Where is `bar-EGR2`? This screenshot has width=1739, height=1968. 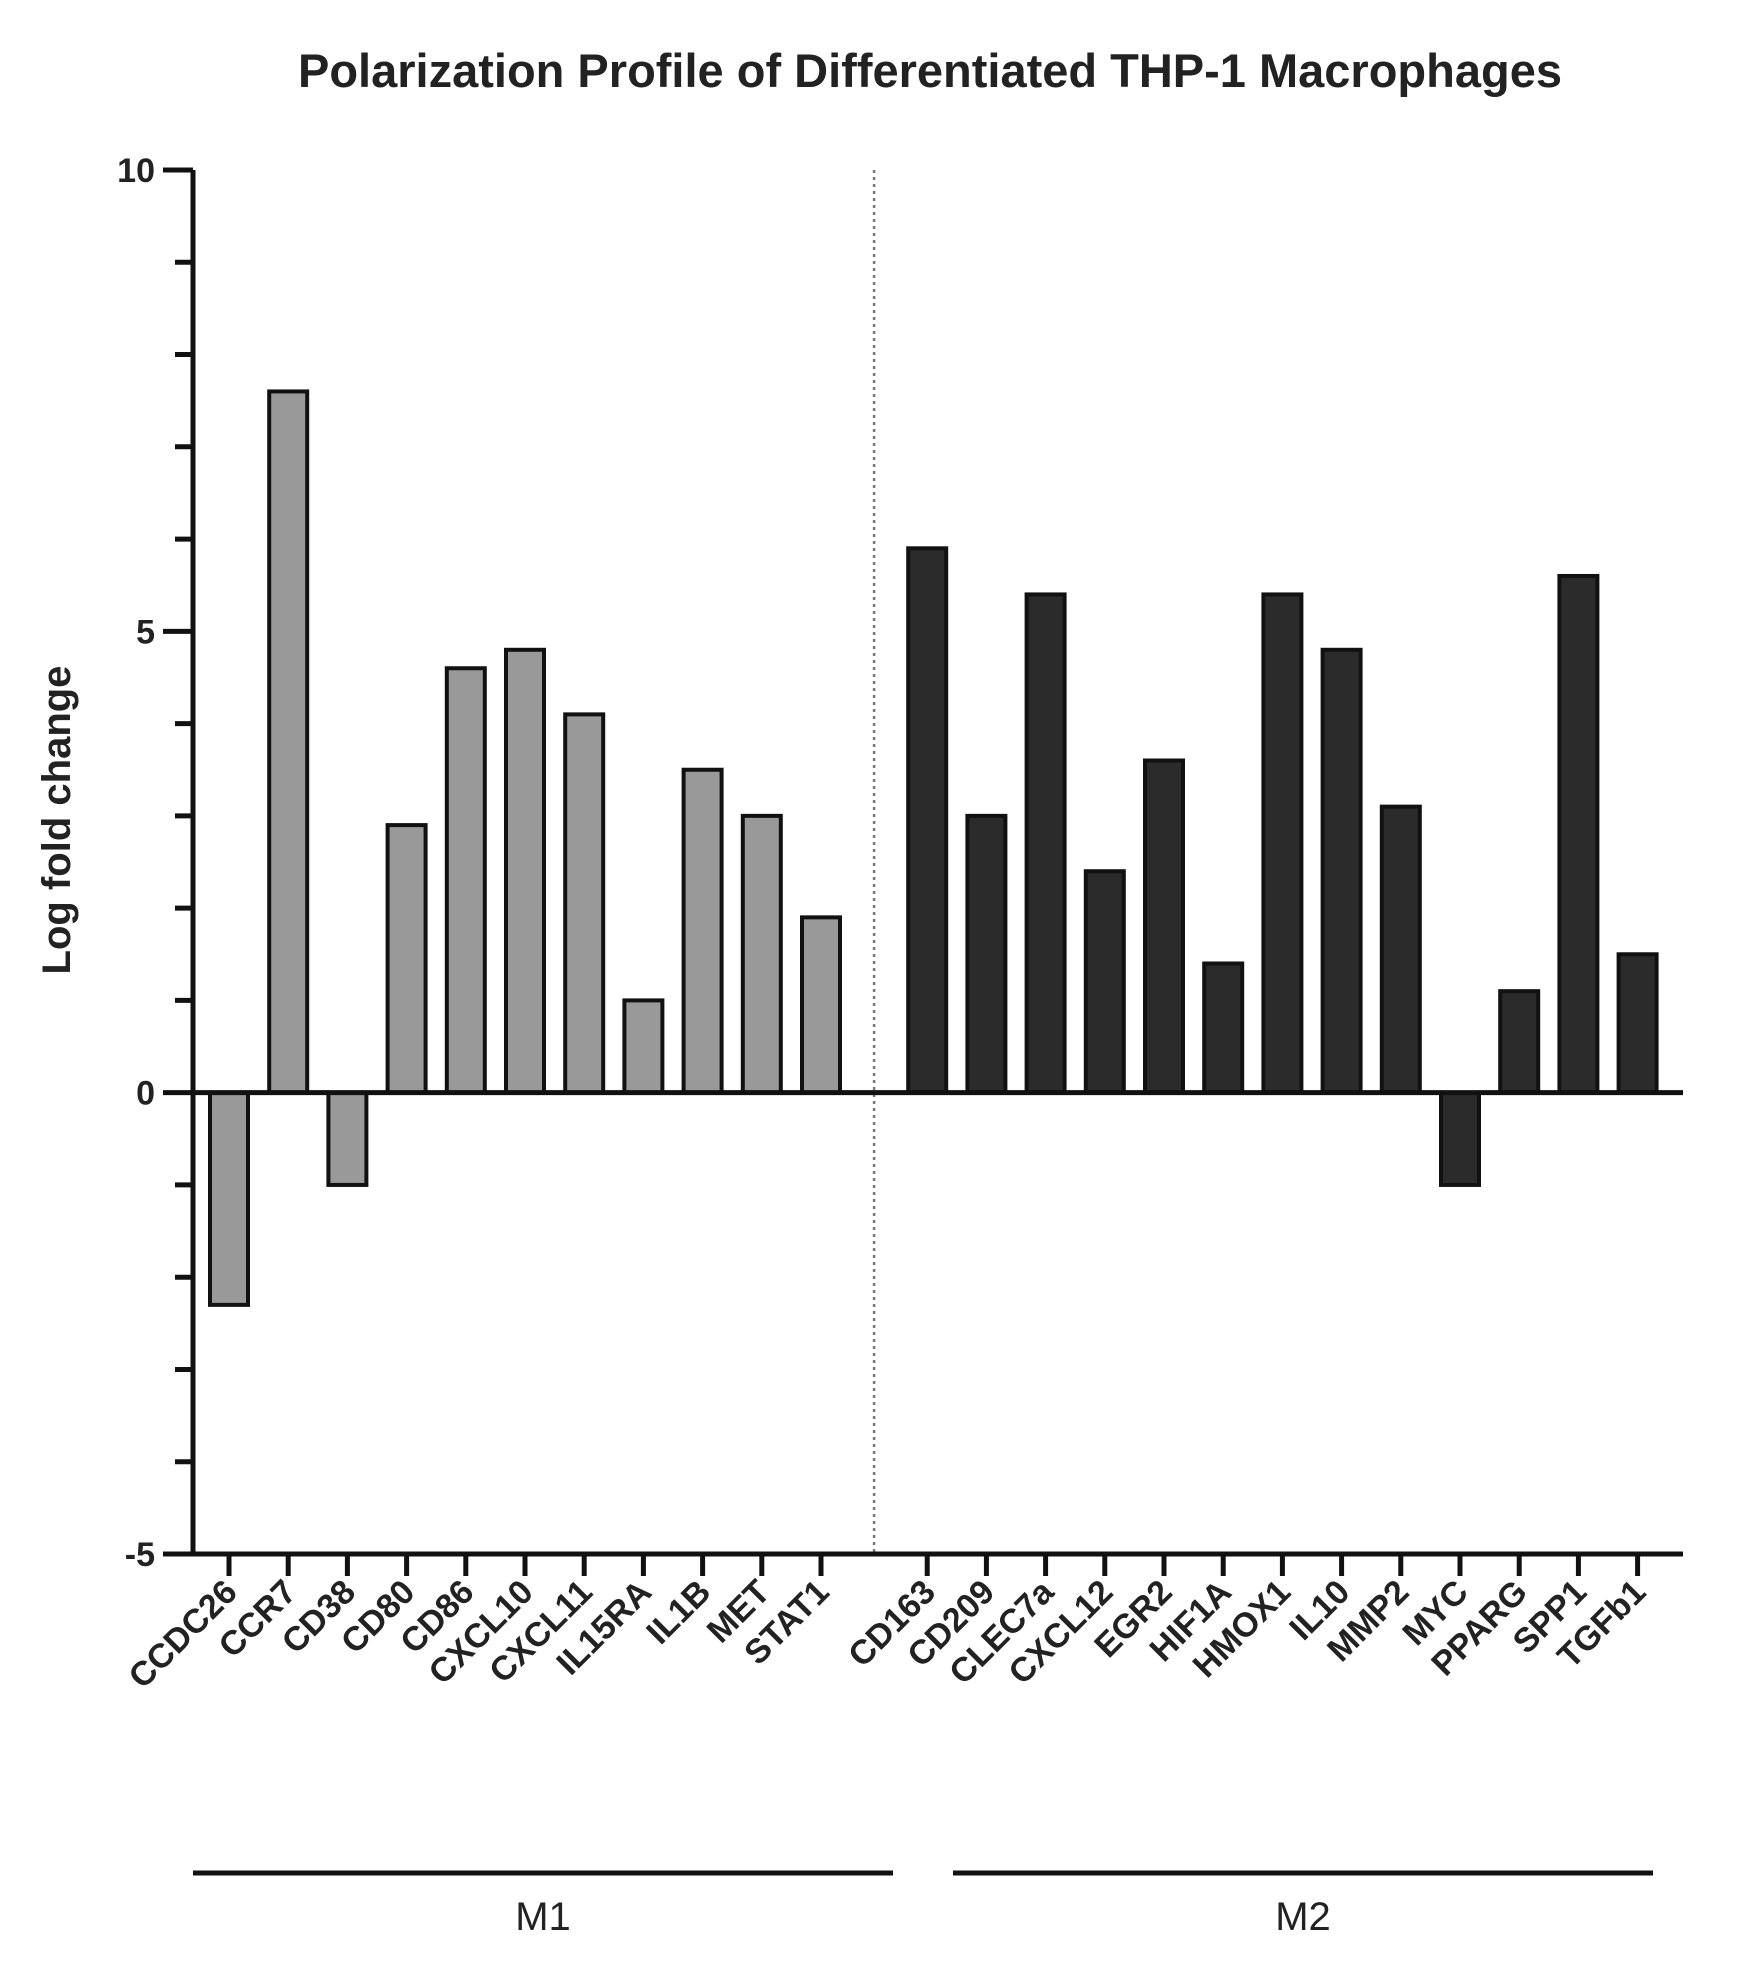
bar-EGR2 is located at coordinates (1164, 926).